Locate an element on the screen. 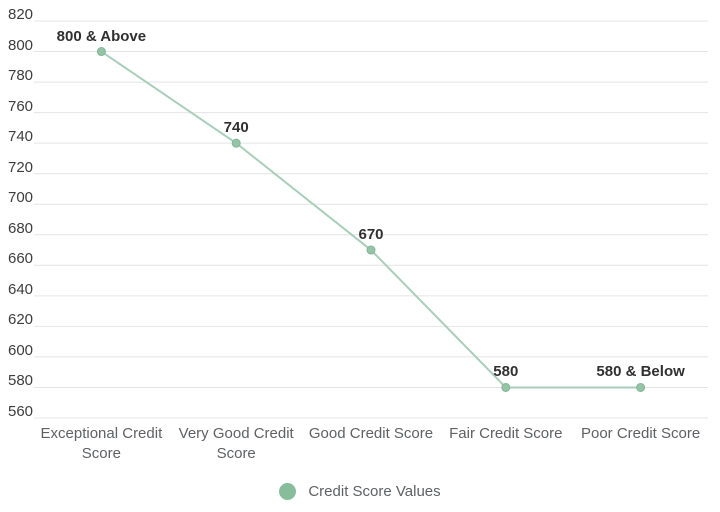  y-tick-label: 820 is located at coordinates (21, 14).